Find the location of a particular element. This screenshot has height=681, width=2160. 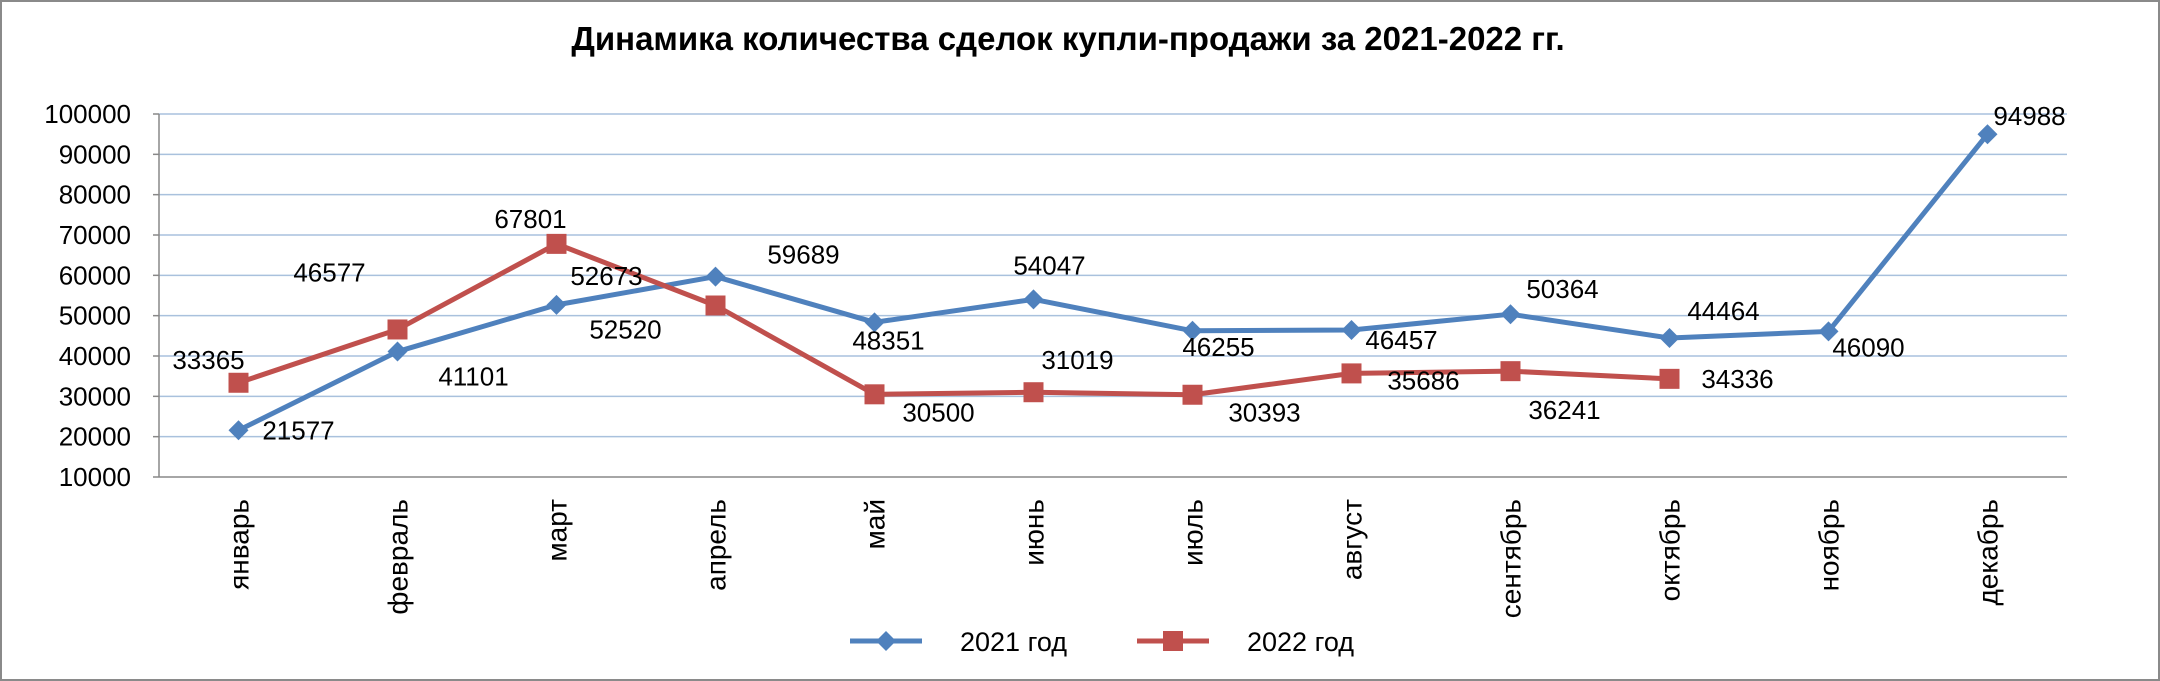

data-label: 31019 is located at coordinates (1077, 360).